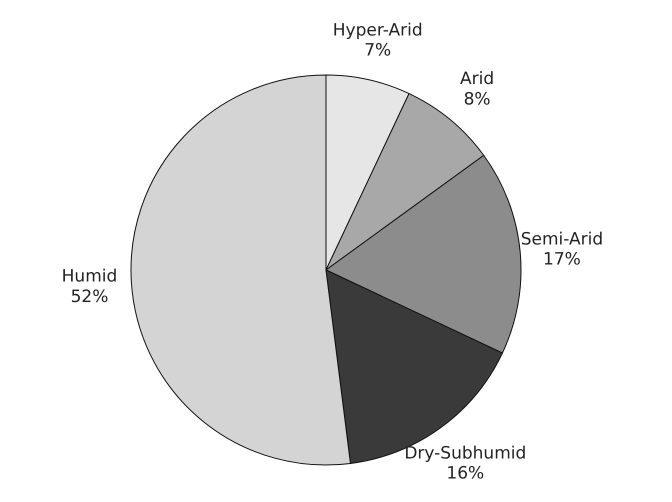  I want to click on slice-label: Hyper-Arid, so click(377, 30).